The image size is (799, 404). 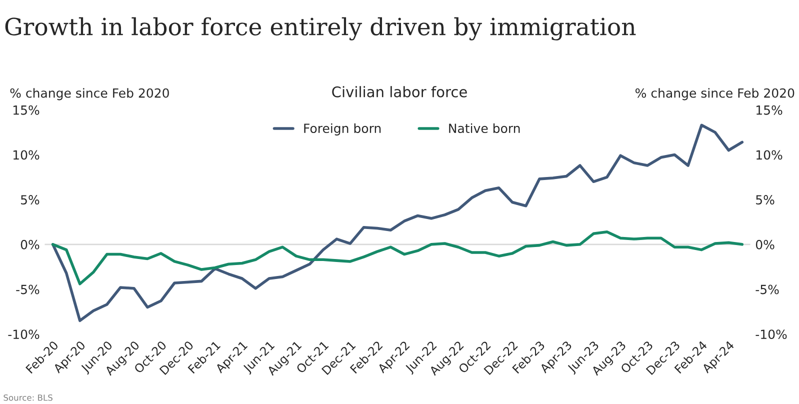 I want to click on chart-subtitle: Civilian labor force, so click(x=399, y=92).